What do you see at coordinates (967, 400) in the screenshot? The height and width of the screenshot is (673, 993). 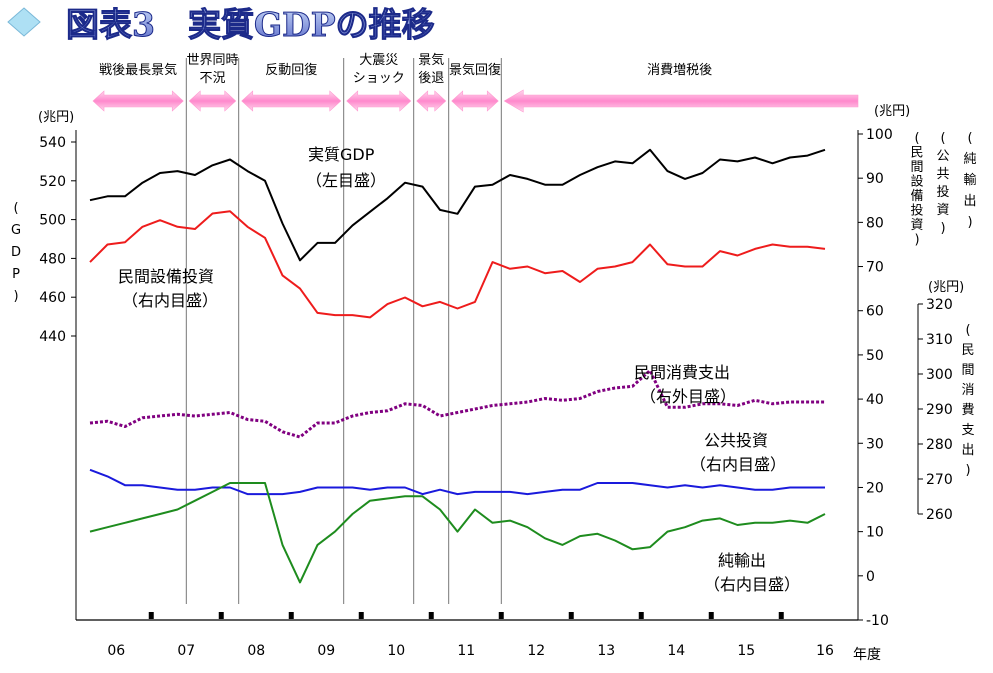 I see `consumption-axis-vertical-label: (民間消費支出)` at bounding box center [967, 400].